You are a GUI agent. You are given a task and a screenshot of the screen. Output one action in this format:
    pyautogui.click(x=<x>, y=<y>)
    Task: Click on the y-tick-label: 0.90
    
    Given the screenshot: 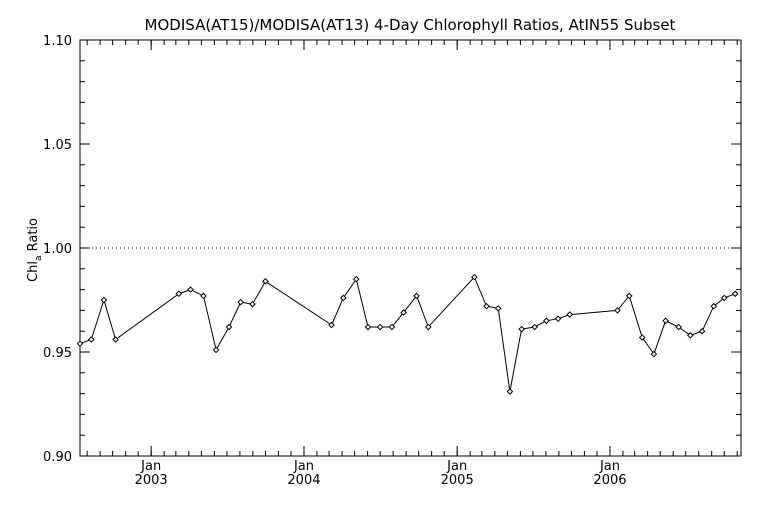 What is the action you would take?
    pyautogui.click(x=57, y=457)
    